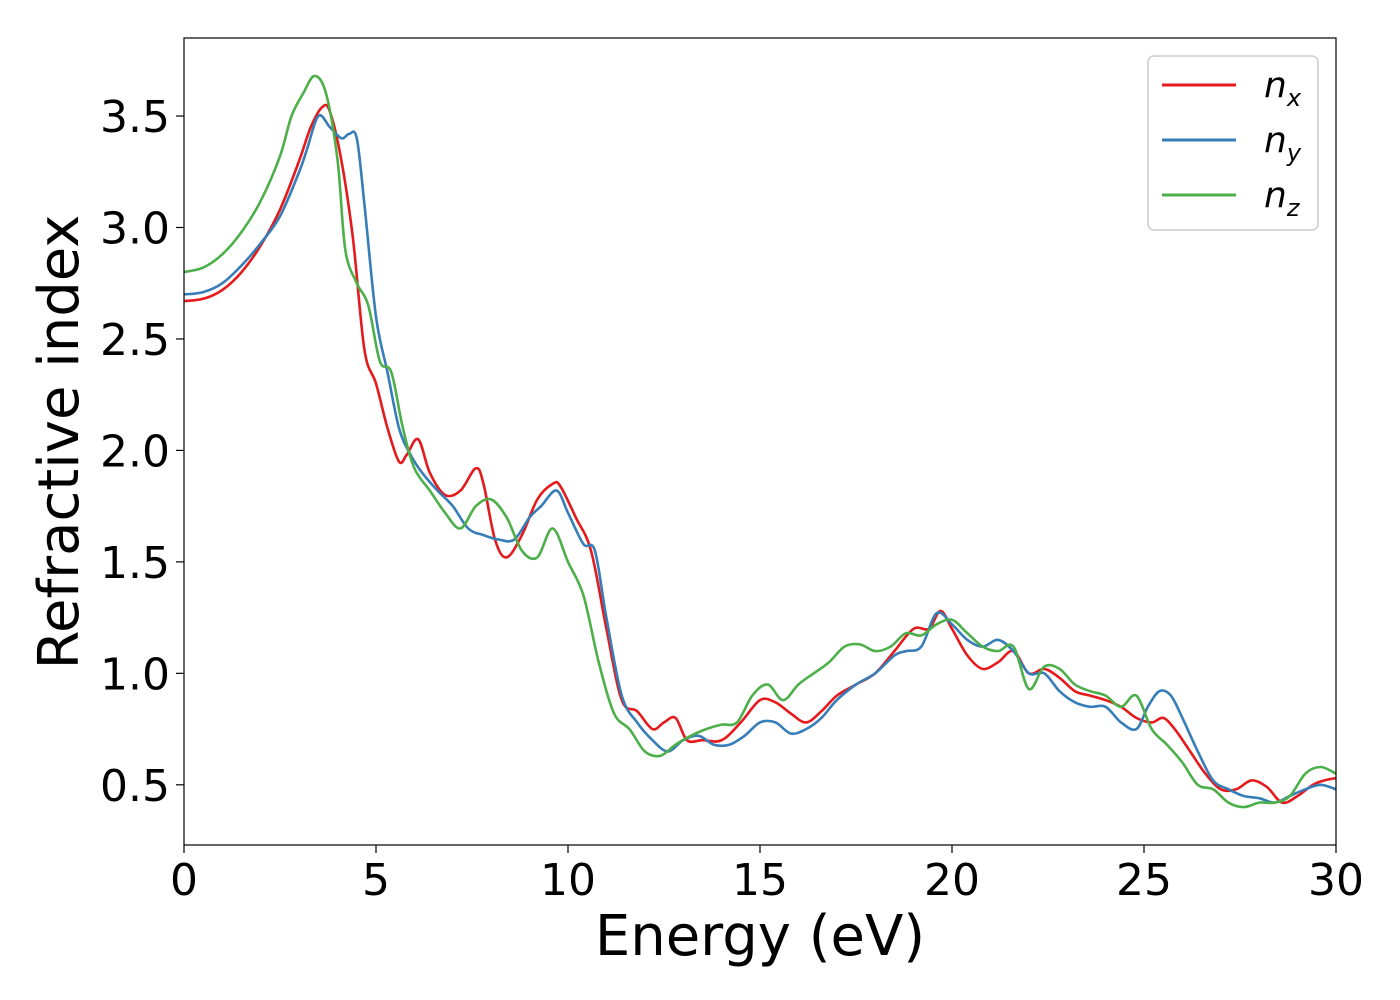 The height and width of the screenshot is (1000, 1400). What do you see at coordinates (135, 117) in the screenshot?
I see `y-tick-label: 3.5` at bounding box center [135, 117].